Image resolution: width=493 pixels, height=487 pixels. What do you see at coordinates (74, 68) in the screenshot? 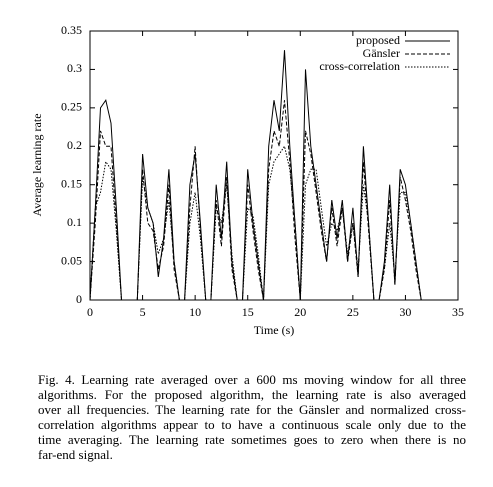
I see `y-tick-label: 0.3` at bounding box center [74, 68].